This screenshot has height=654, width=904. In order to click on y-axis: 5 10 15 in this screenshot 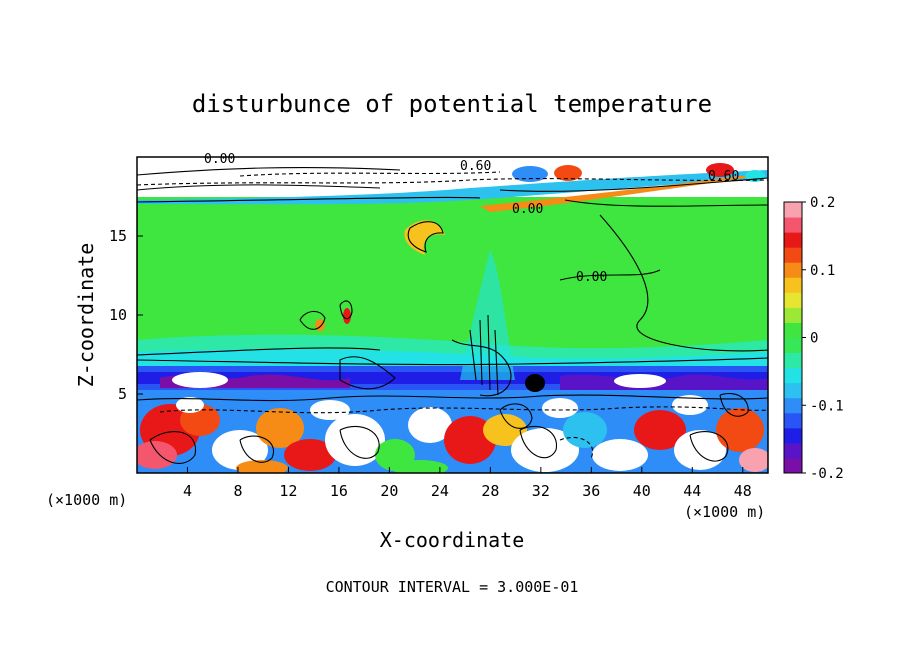, I will do `click(126, 315)`.